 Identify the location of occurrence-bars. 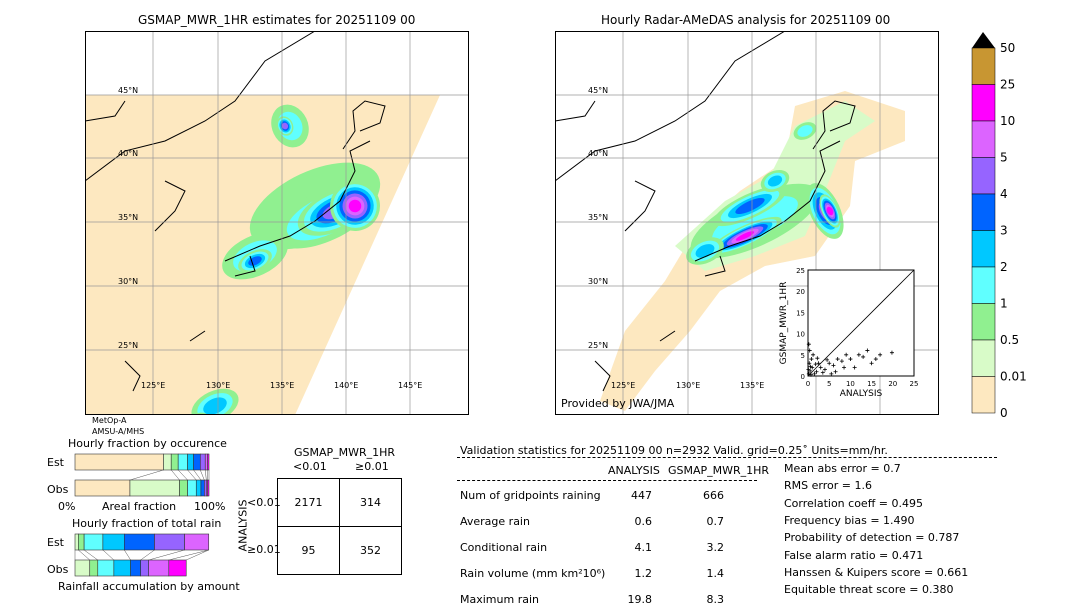
(142, 475).